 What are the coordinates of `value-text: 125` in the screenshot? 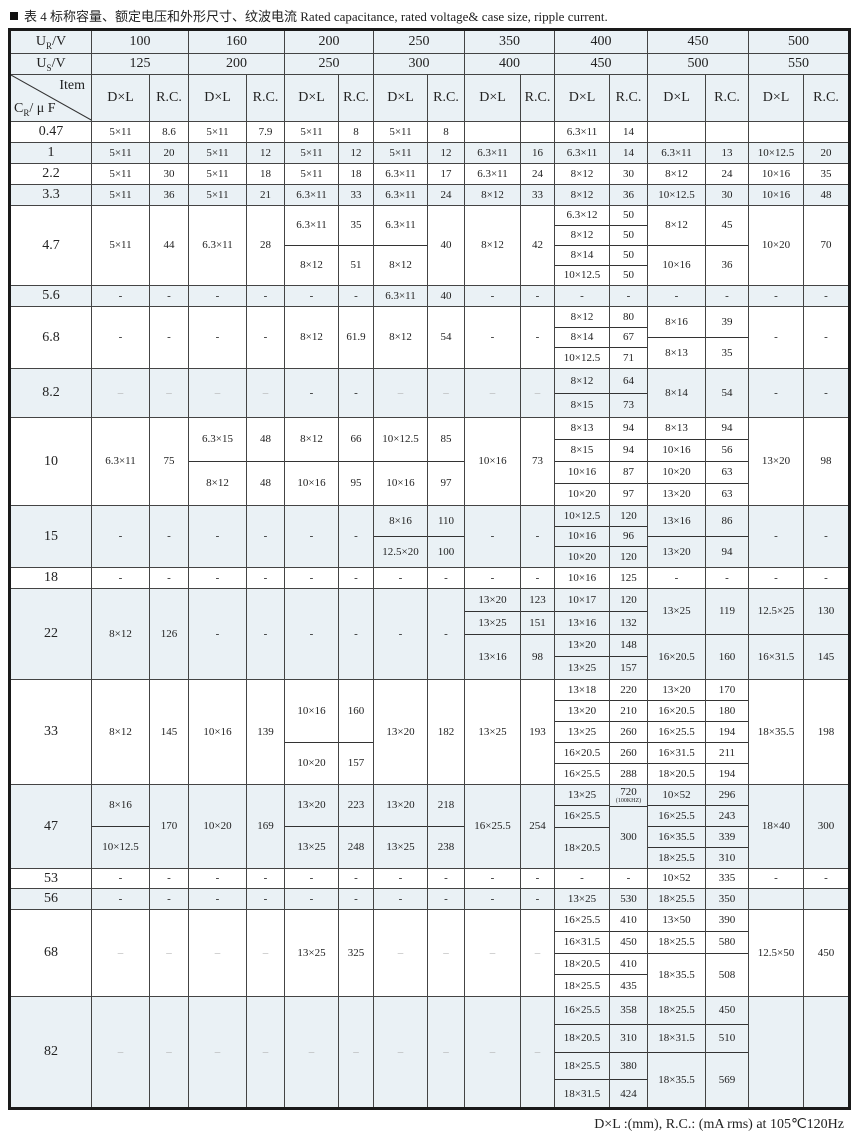 It's located at (628, 577).